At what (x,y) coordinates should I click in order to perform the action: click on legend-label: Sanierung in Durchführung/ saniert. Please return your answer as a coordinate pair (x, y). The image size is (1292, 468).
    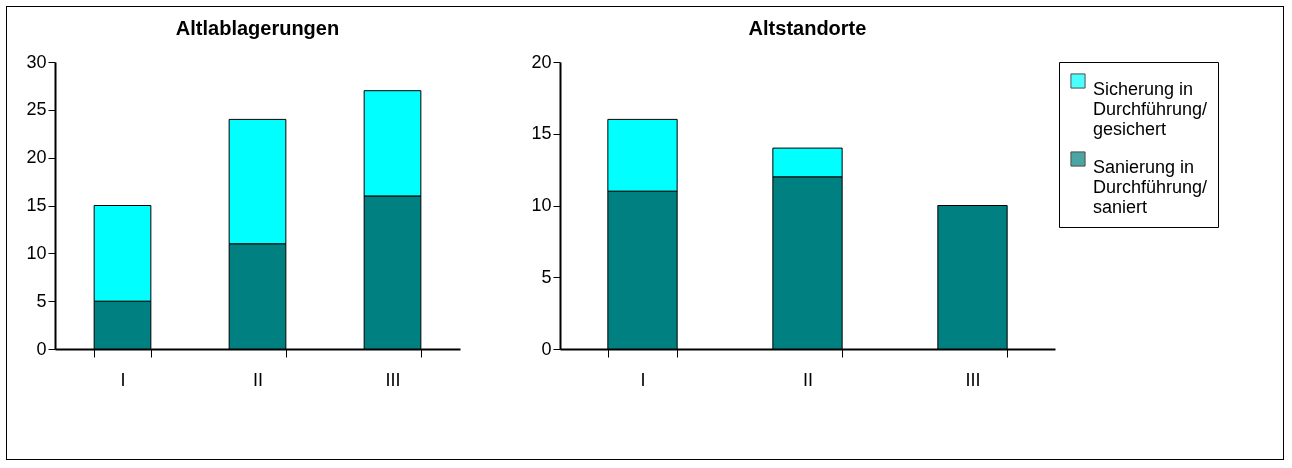
    Looking at the image, I should click on (1150, 187).